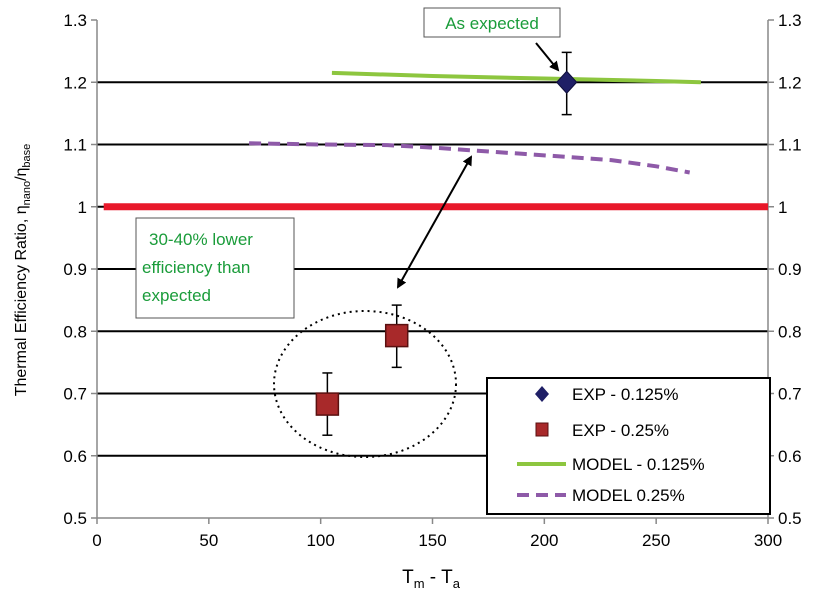 The height and width of the screenshot is (592, 817). What do you see at coordinates (790, 269) in the screenshot?
I see `y-tick-label-right-4: 0.9` at bounding box center [790, 269].